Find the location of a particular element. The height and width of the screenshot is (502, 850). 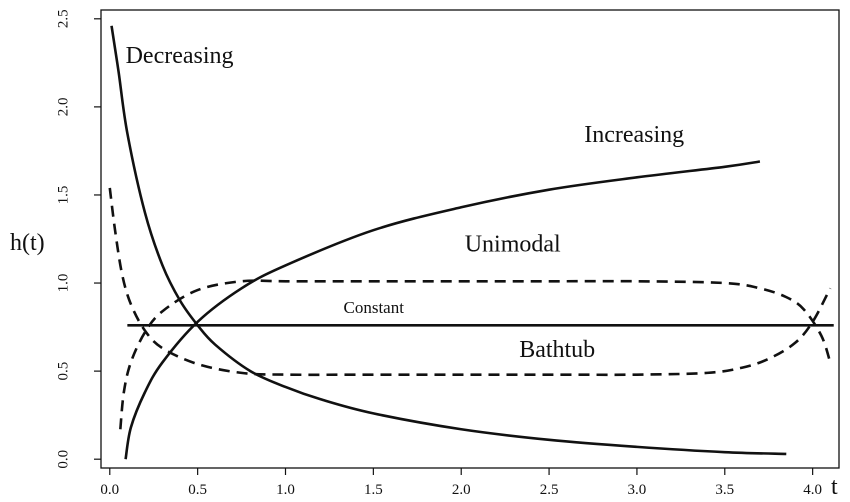

x-tick-label: 4.0 is located at coordinates (812, 490).